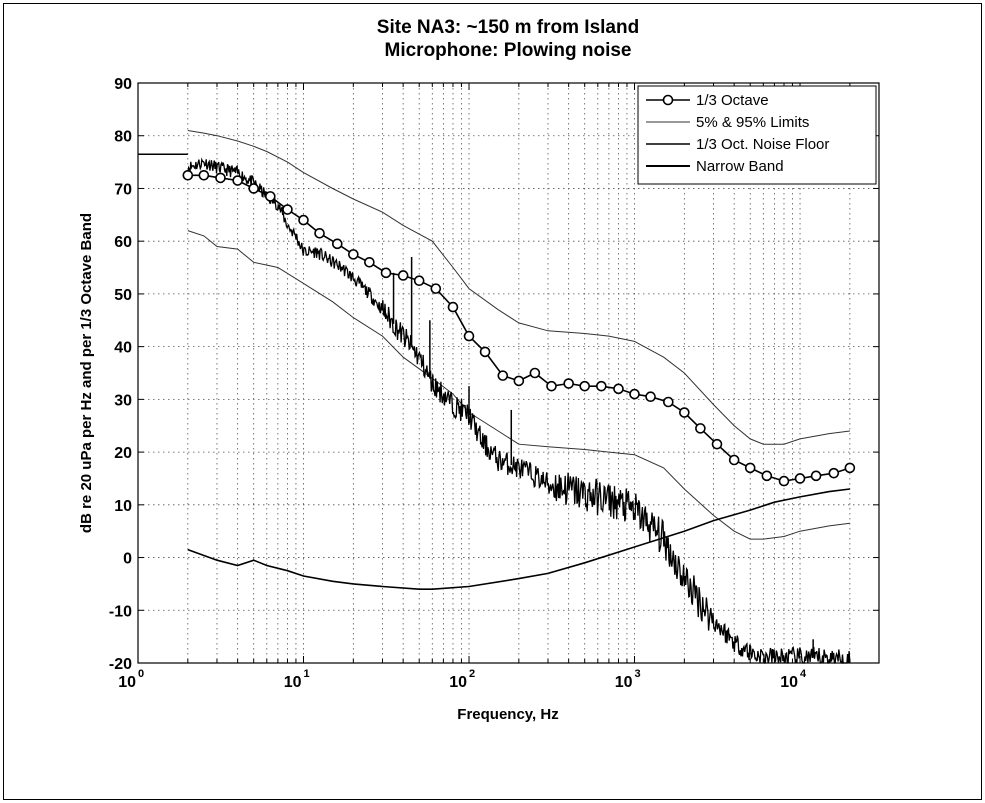  Describe the element at coordinates (123, 84) in the screenshot. I see `y-tick-label: 90` at that location.